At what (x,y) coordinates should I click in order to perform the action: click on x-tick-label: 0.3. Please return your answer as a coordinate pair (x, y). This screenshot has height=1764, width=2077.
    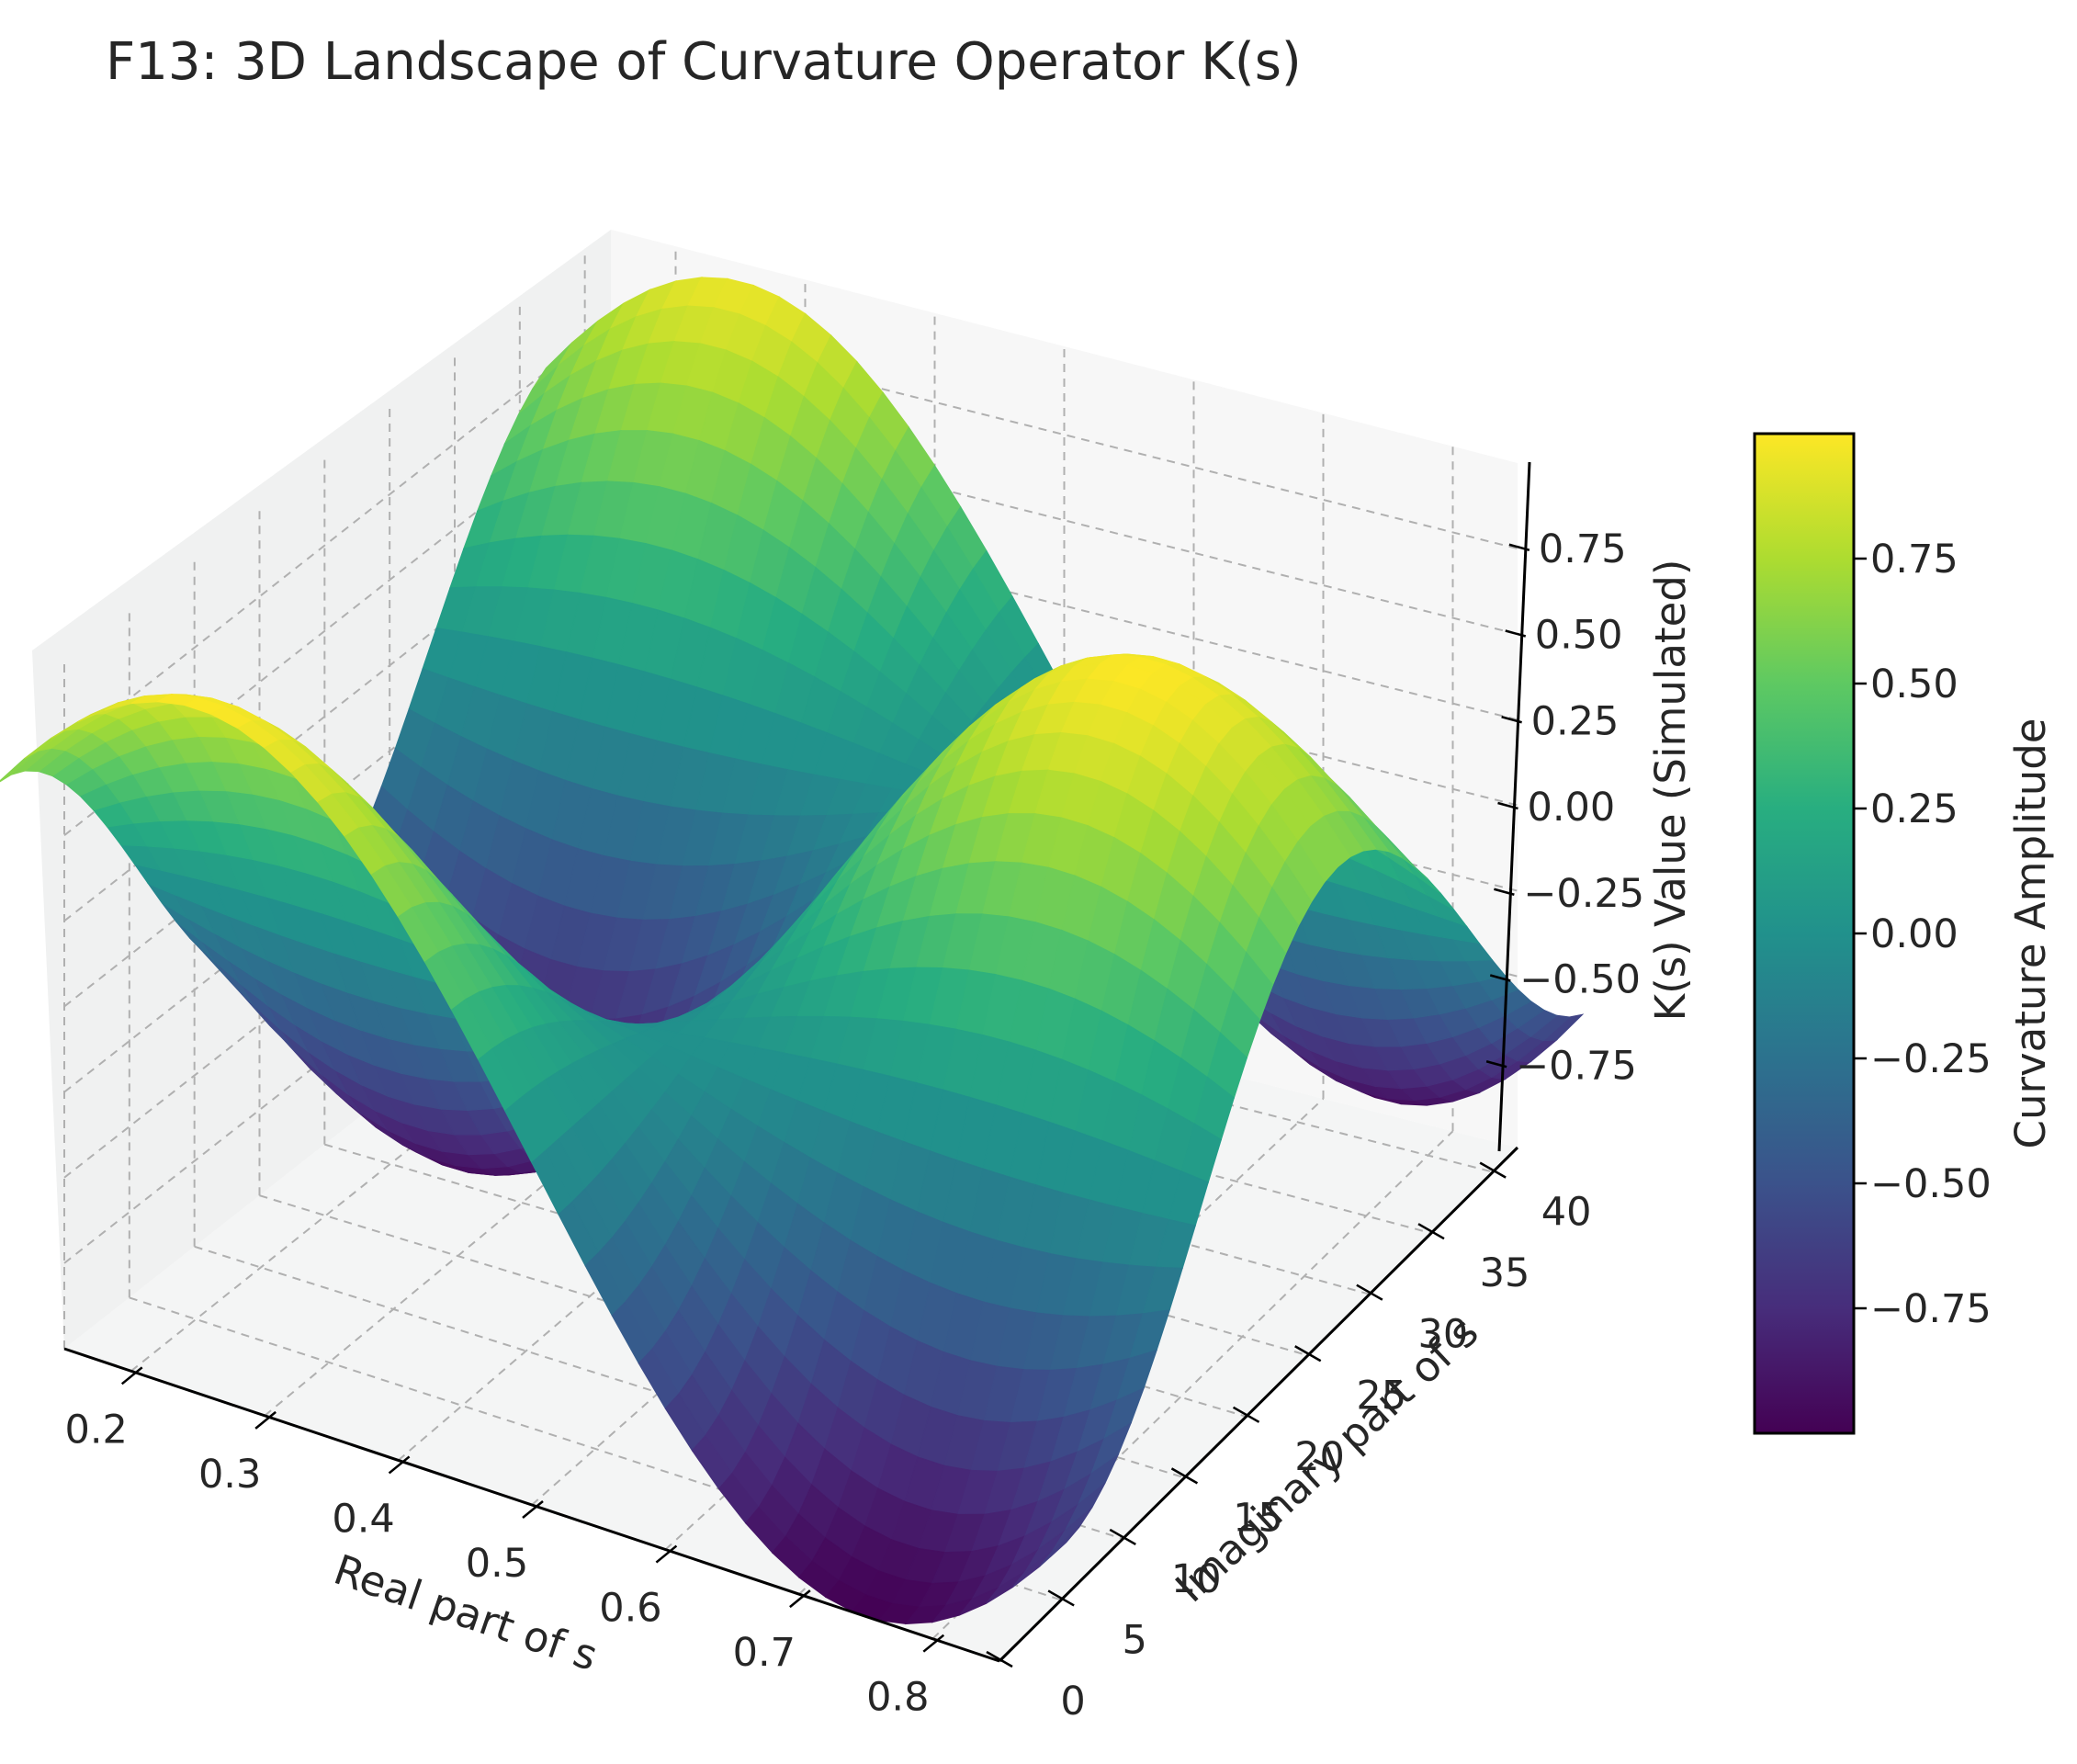
    Looking at the image, I should click on (229, 1475).